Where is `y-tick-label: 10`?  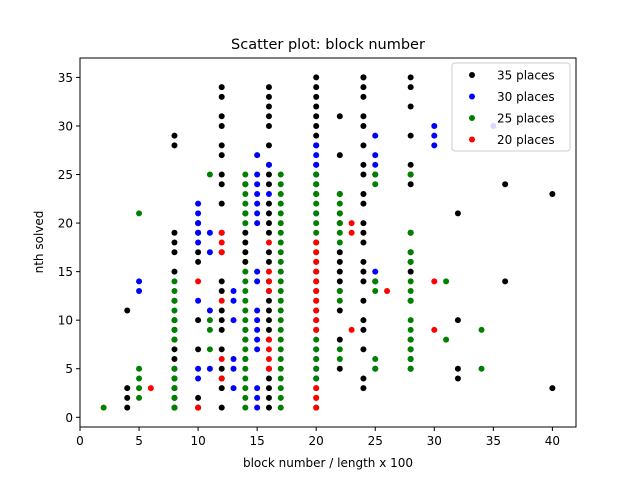
y-tick-label: 10 is located at coordinates (65, 321).